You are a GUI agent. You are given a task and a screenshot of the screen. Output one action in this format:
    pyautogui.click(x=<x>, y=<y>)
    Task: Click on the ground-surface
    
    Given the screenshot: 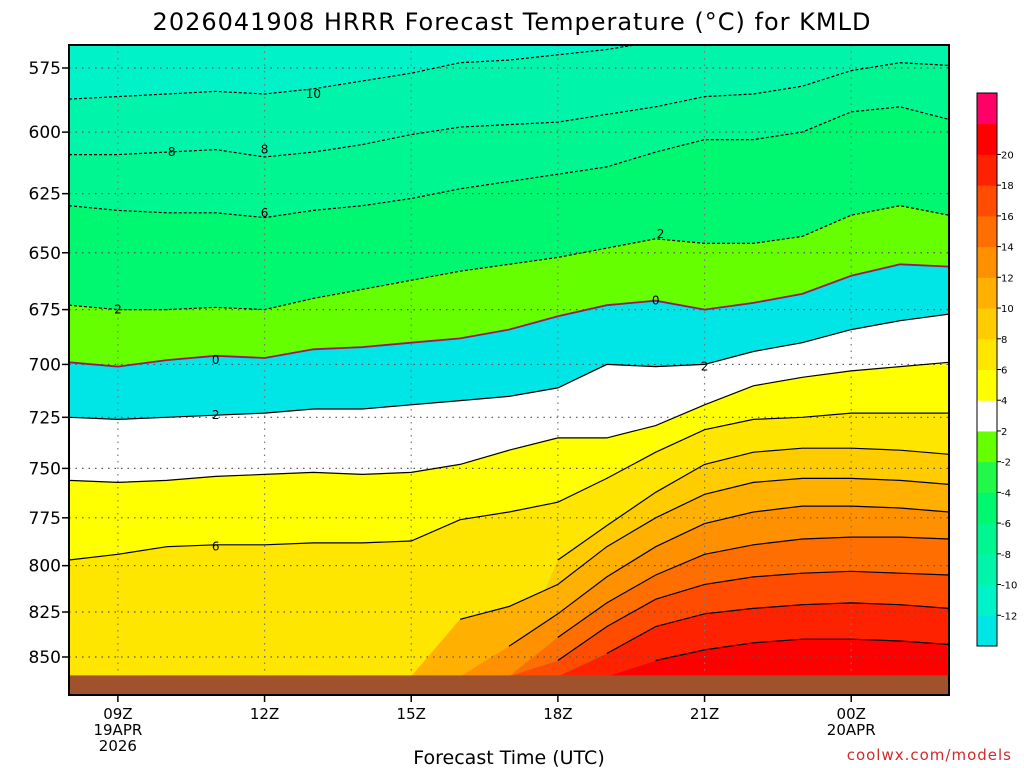 What is the action you would take?
    pyautogui.click(x=509, y=685)
    